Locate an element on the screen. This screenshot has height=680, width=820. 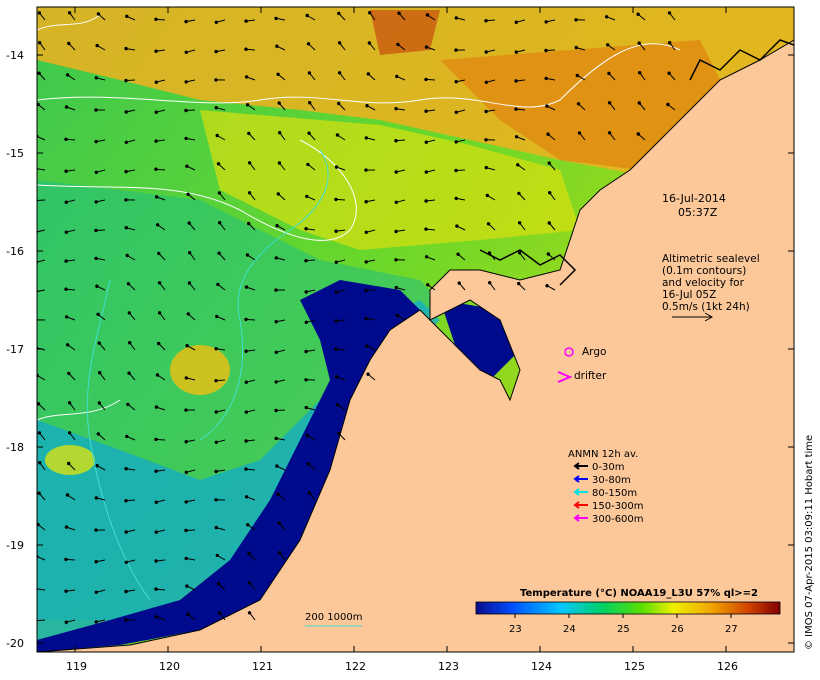
drifter-icon is located at coordinates (565, 377).